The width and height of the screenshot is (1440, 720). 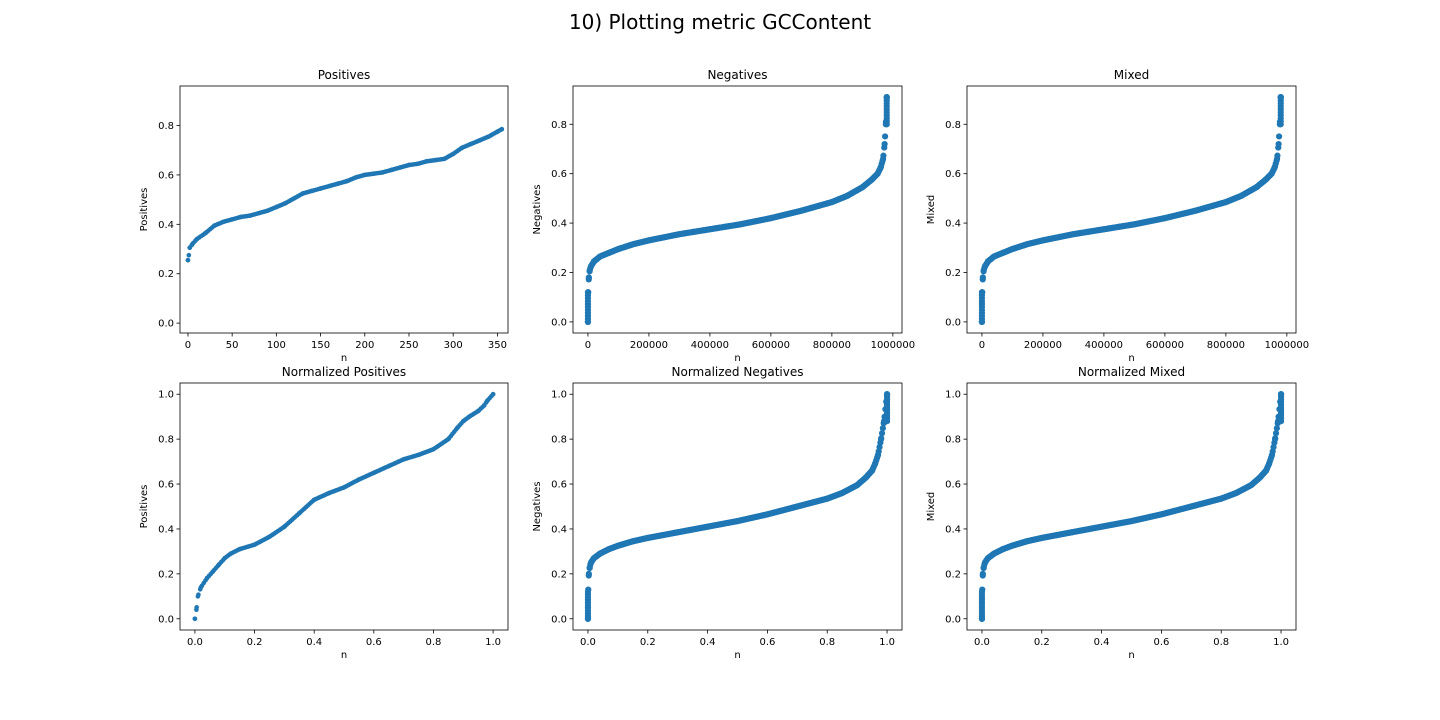 What do you see at coordinates (953, 619) in the screenshot?
I see `y-tick-label: 0.0` at bounding box center [953, 619].